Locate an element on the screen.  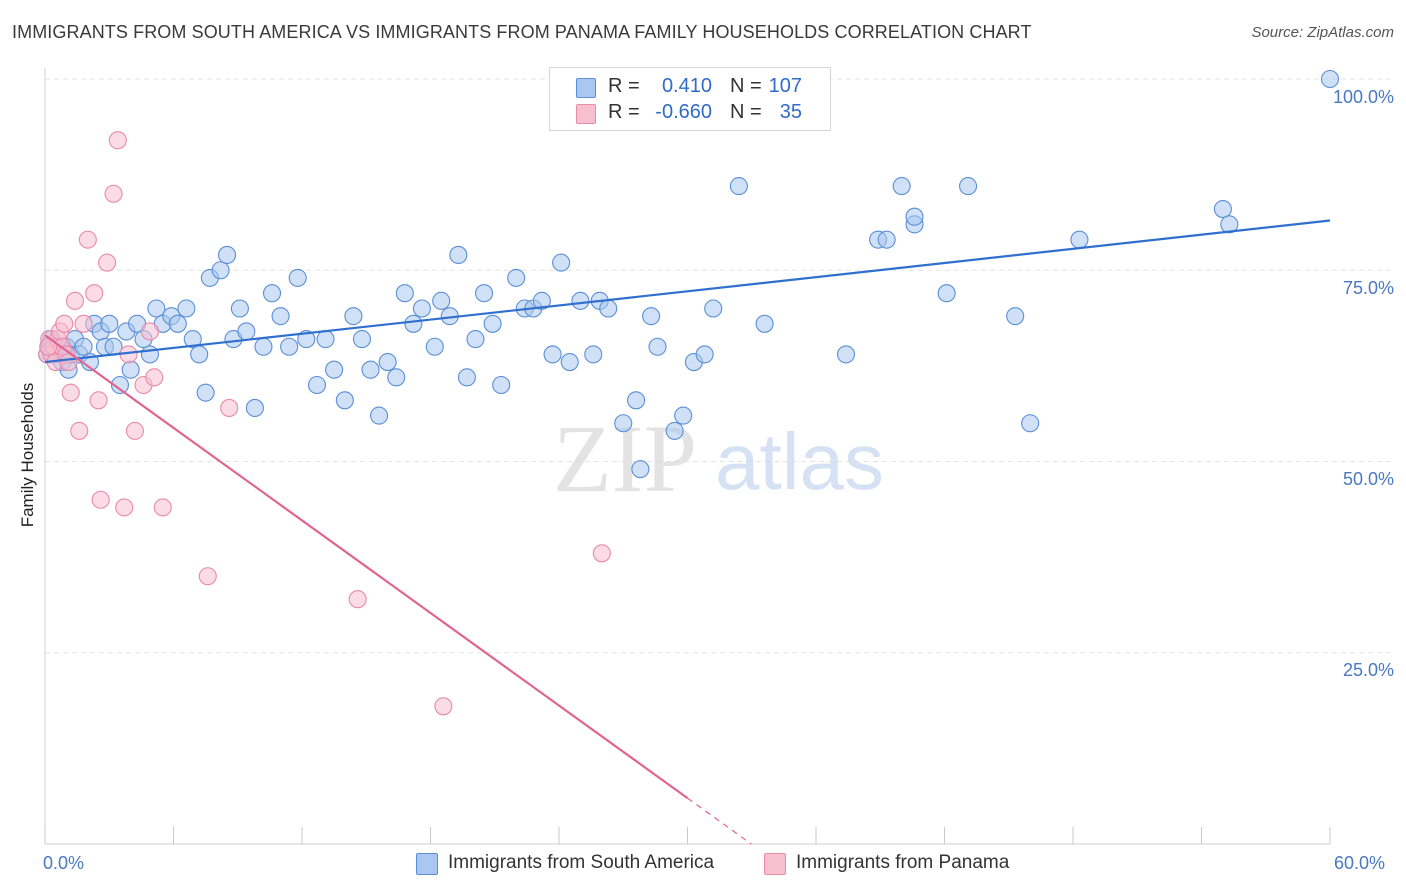
y-axis-label: Family Households is located at coordinates (27, 455).